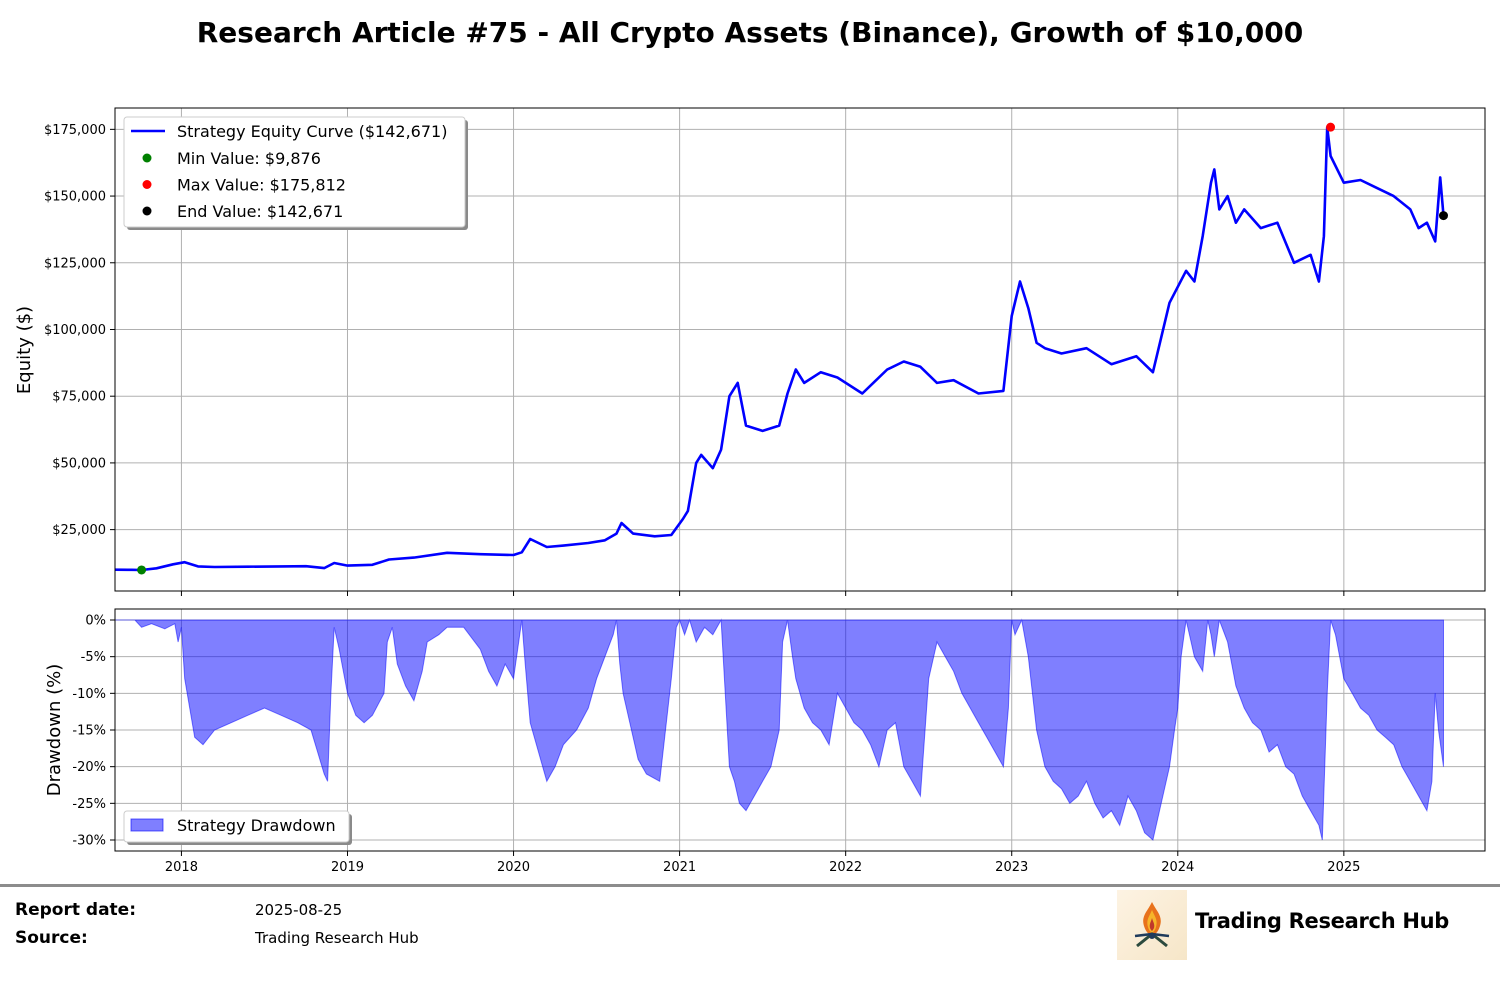 The image size is (1500, 1000). Describe the element at coordinates (54, 730) in the screenshot. I see `drawdown-y-axis-label: Drawdown (%)` at that location.